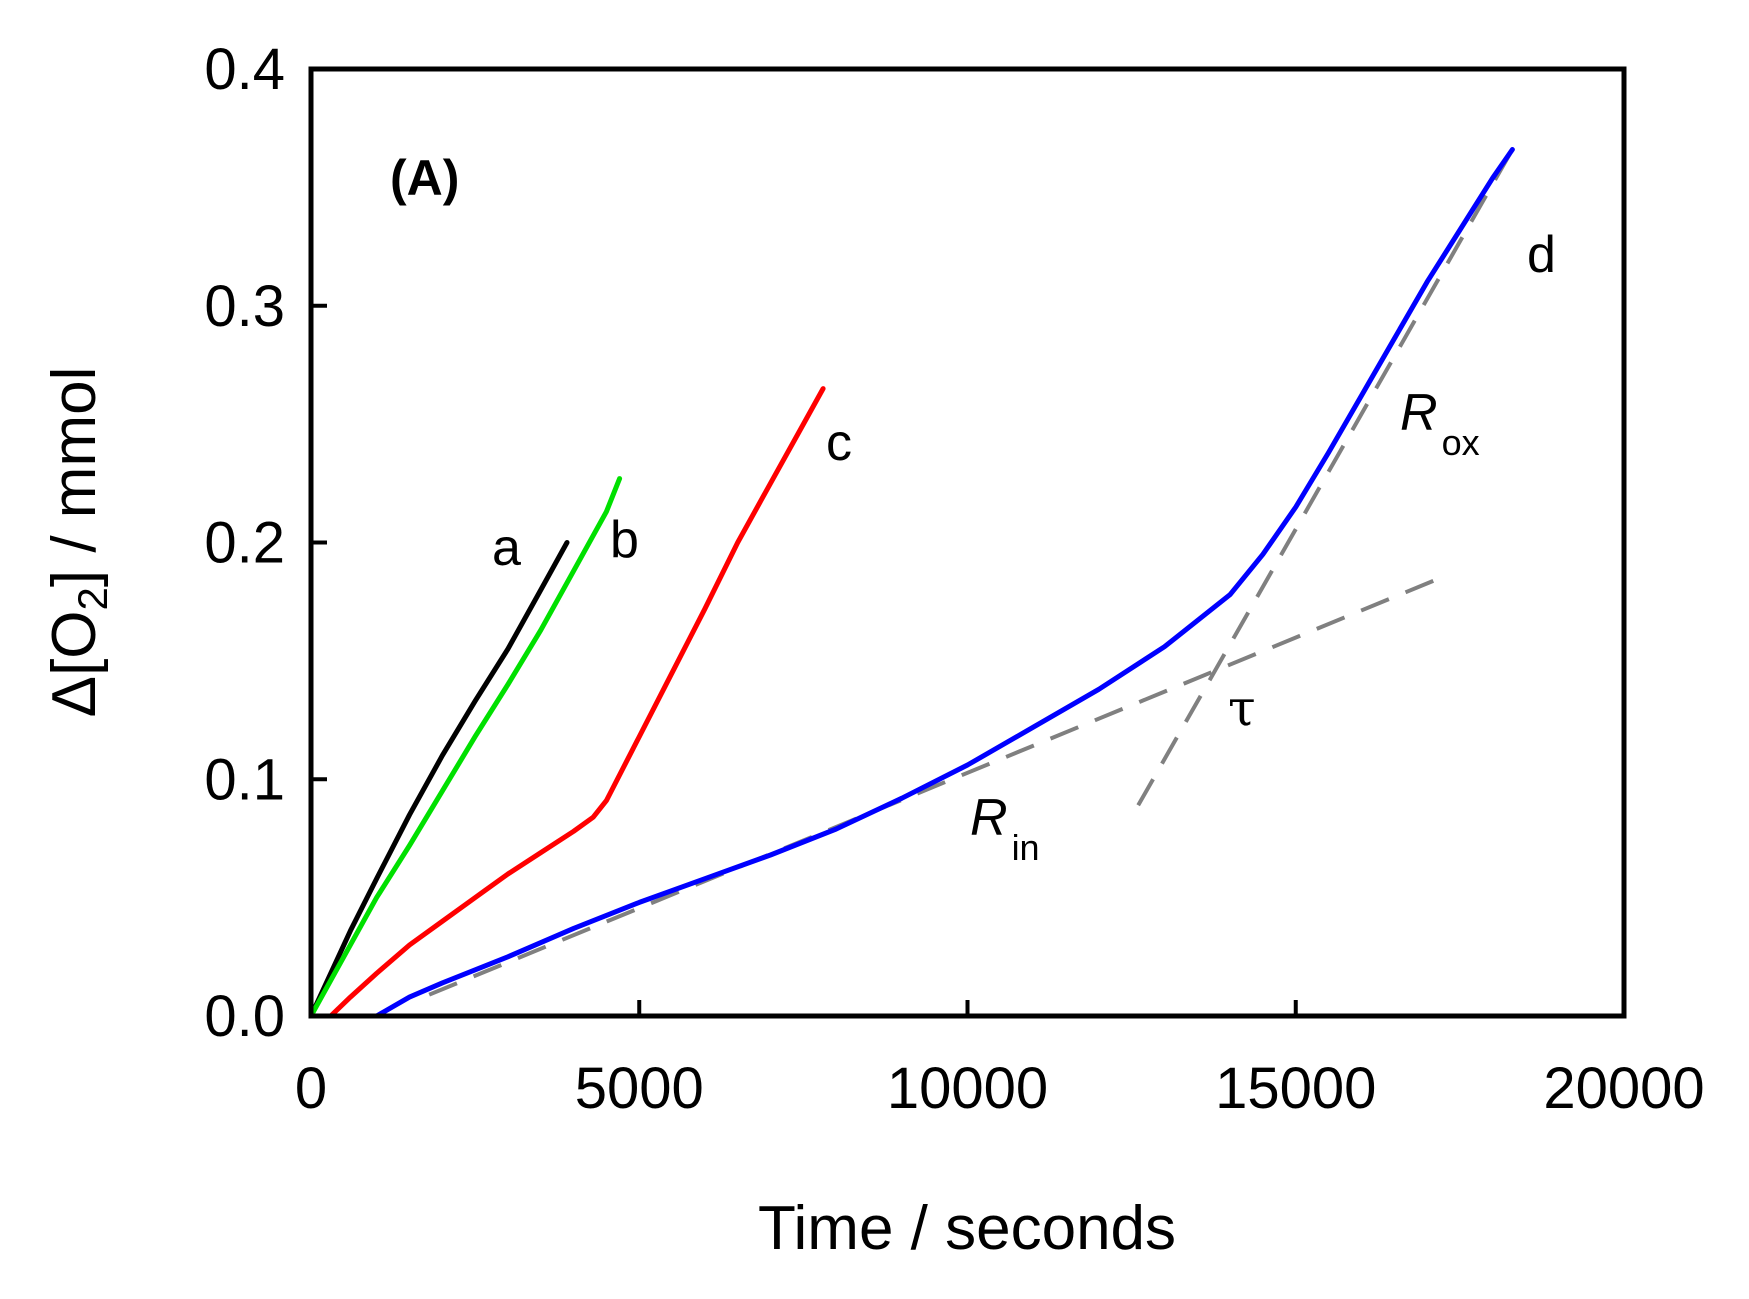  Describe the element at coordinates (989, 818) in the screenshot. I see `r-in-main: R` at that location.